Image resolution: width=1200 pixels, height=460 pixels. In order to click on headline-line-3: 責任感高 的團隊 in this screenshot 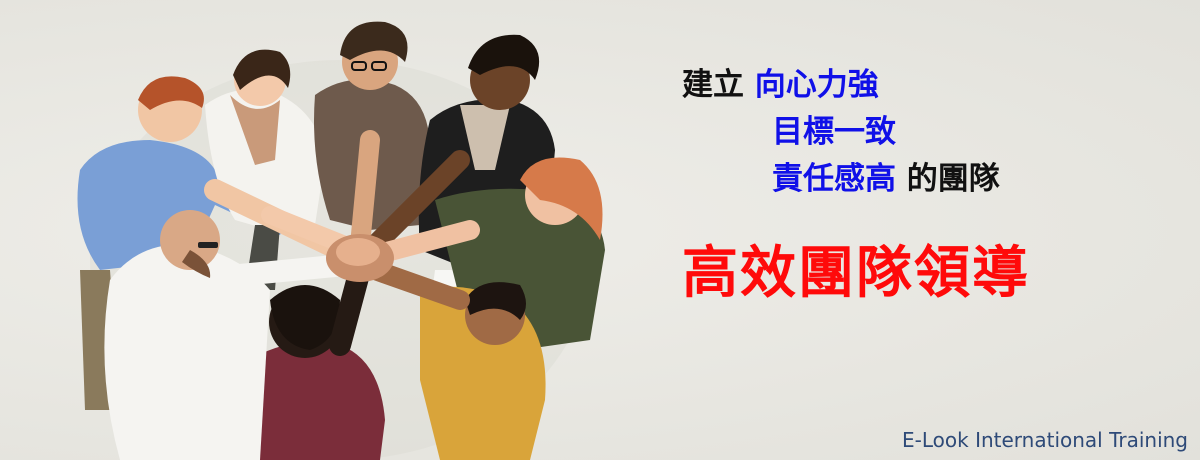, I will do `click(932, 179)`.